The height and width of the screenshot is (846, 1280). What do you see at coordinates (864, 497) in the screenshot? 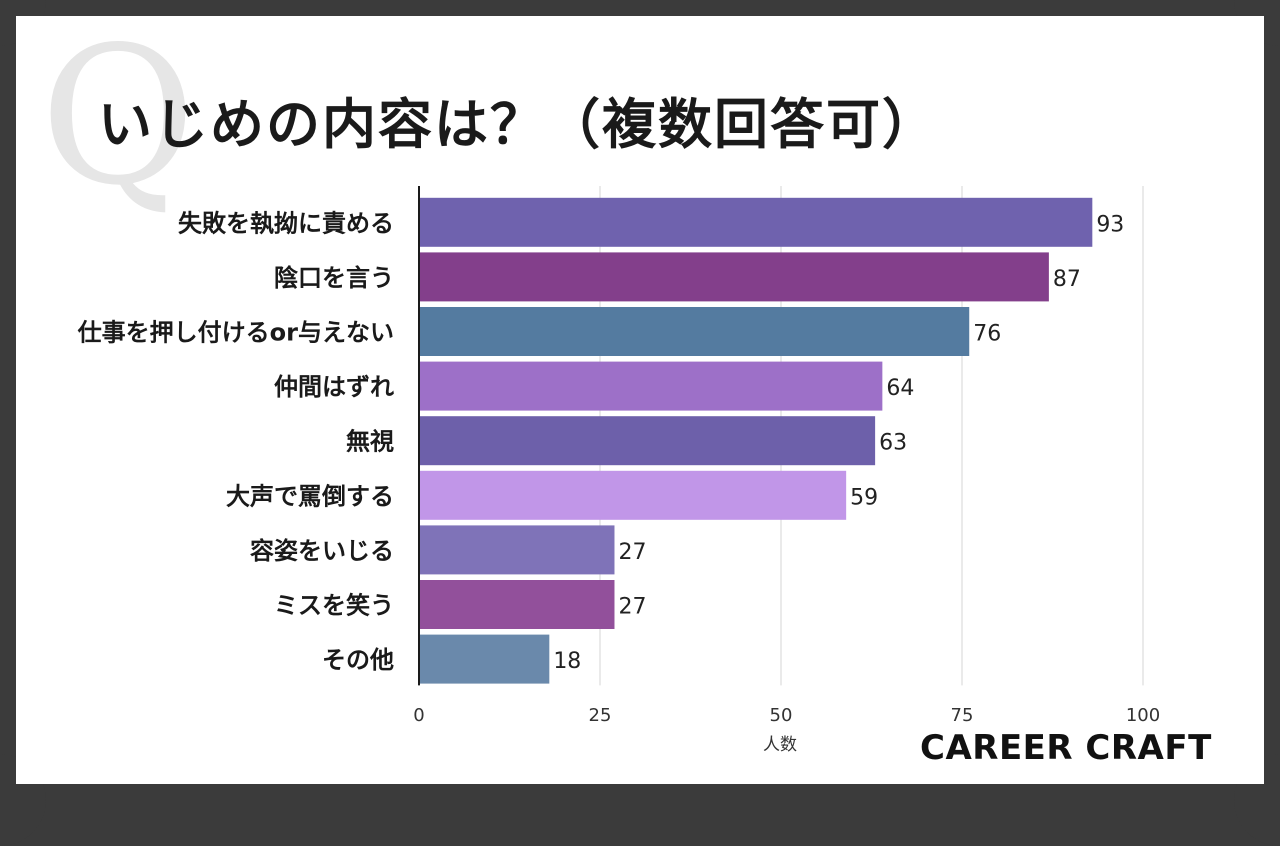
I see `value-label-6: 59` at bounding box center [864, 497].